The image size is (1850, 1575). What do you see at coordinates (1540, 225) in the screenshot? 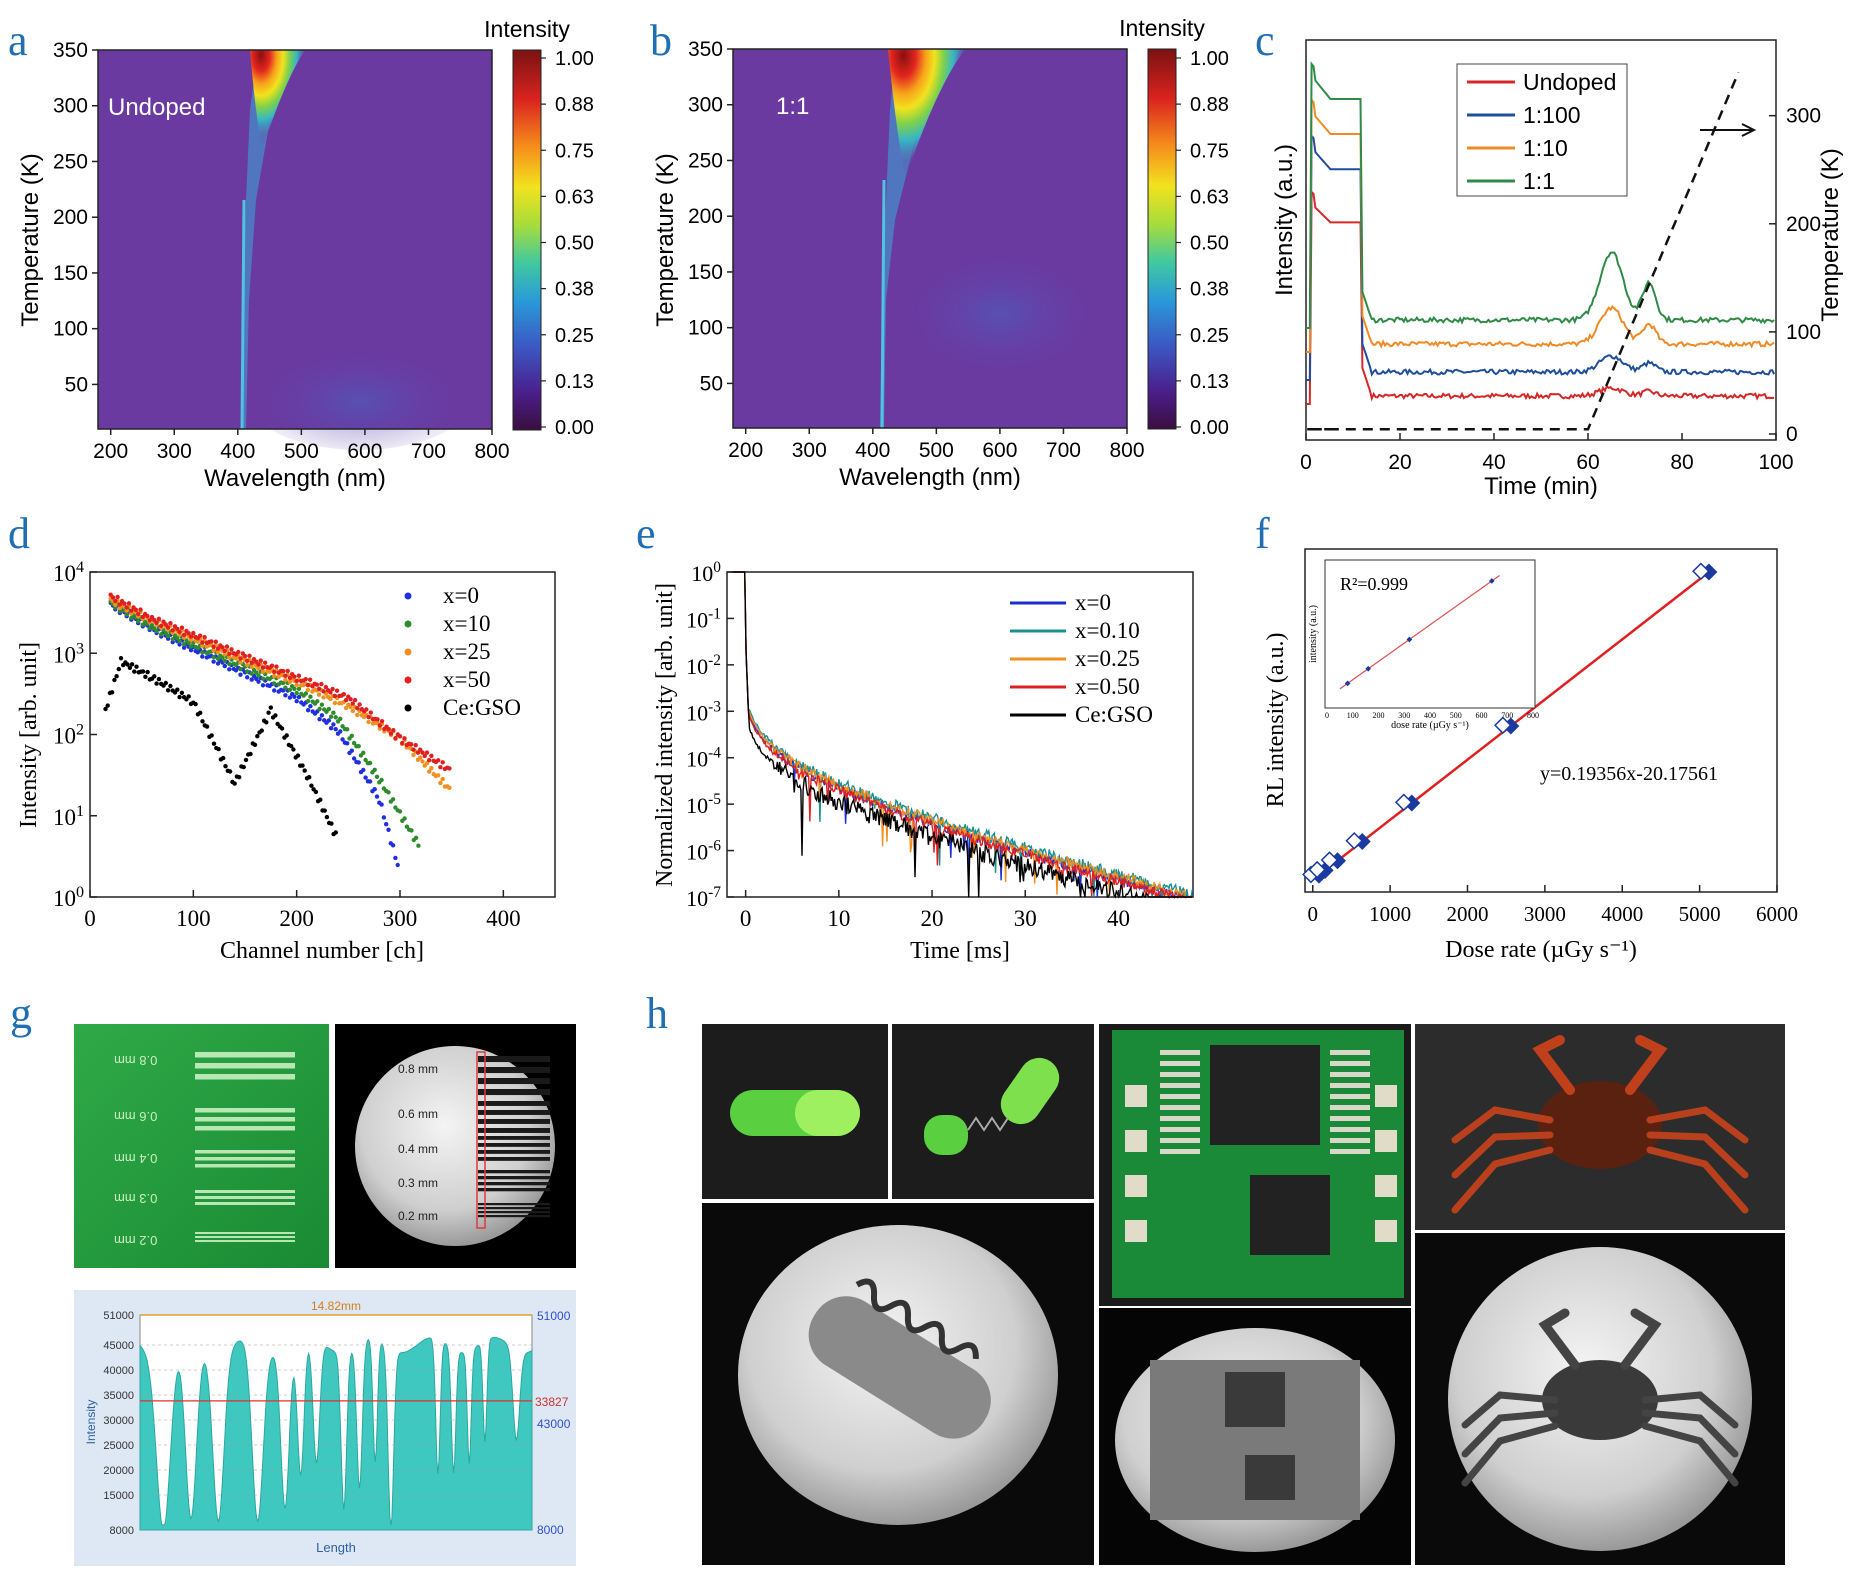
I see `series-line-1:10` at bounding box center [1540, 225].